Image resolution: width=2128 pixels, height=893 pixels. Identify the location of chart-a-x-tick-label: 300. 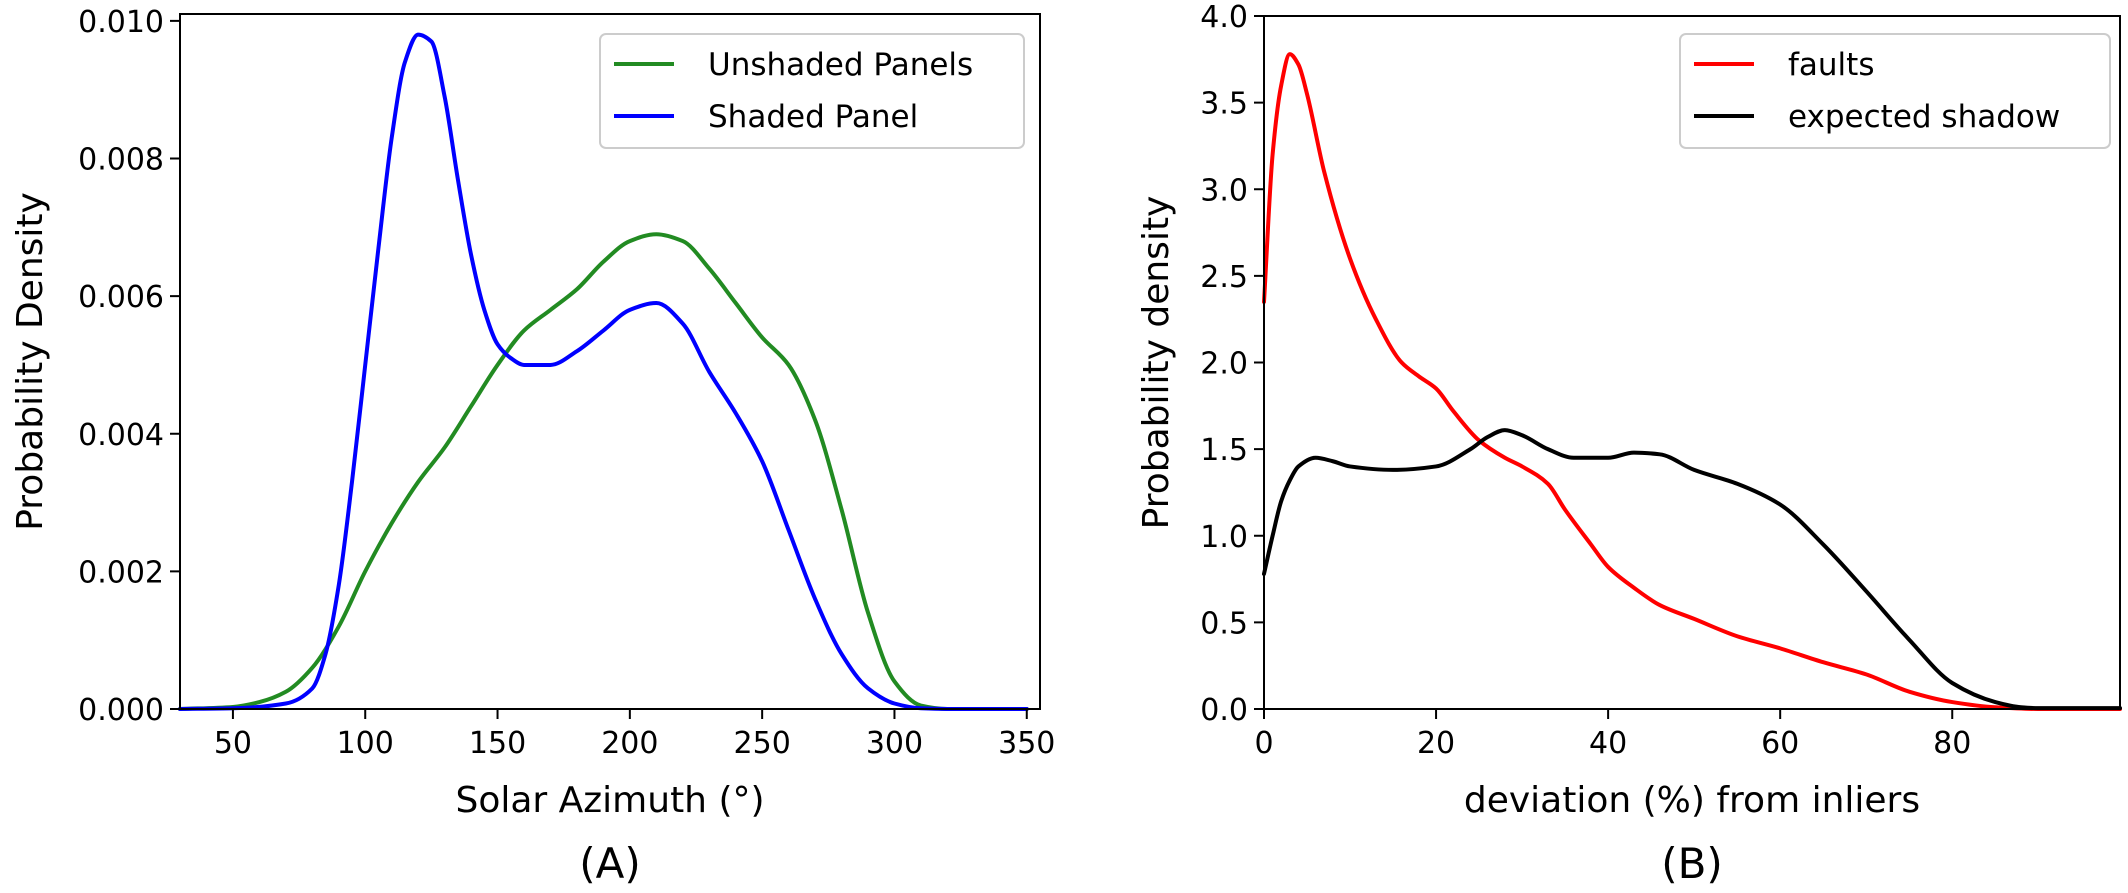
(894, 743).